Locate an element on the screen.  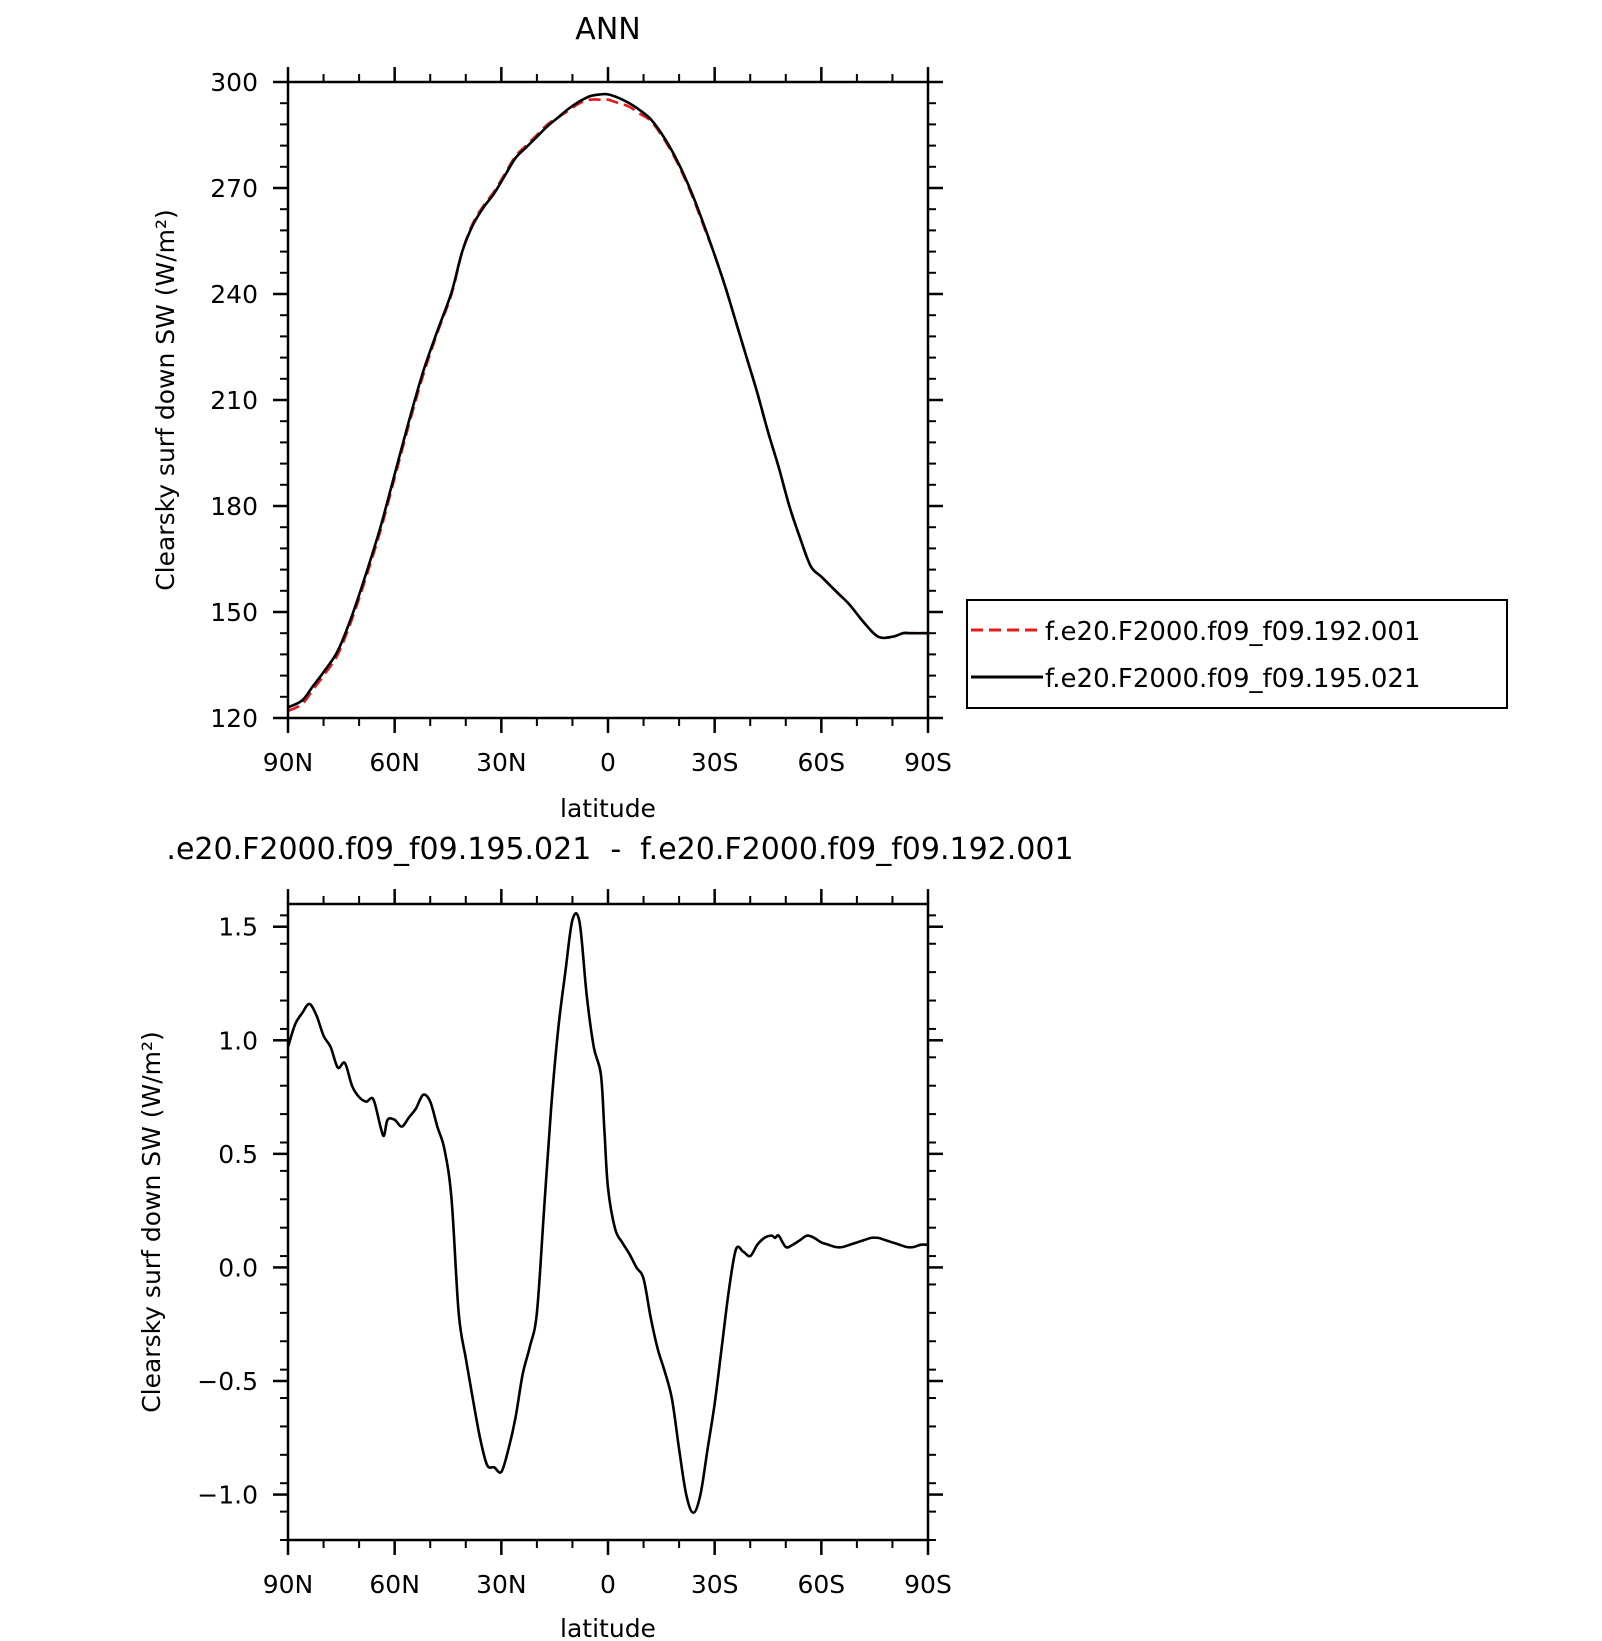
top-chart-title: ANN is located at coordinates (607, 29).